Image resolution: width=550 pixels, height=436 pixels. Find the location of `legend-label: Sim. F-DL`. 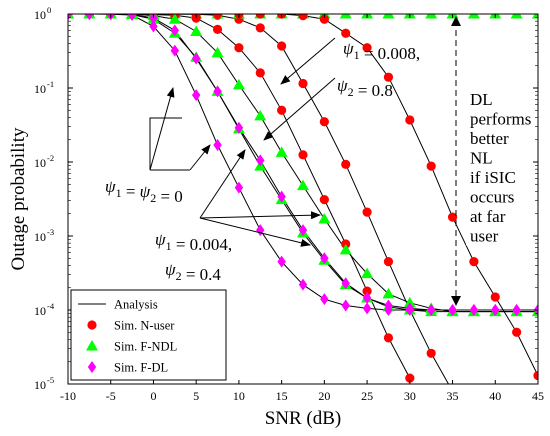

legend-label: Sim. F-DL is located at coordinates (141, 368).